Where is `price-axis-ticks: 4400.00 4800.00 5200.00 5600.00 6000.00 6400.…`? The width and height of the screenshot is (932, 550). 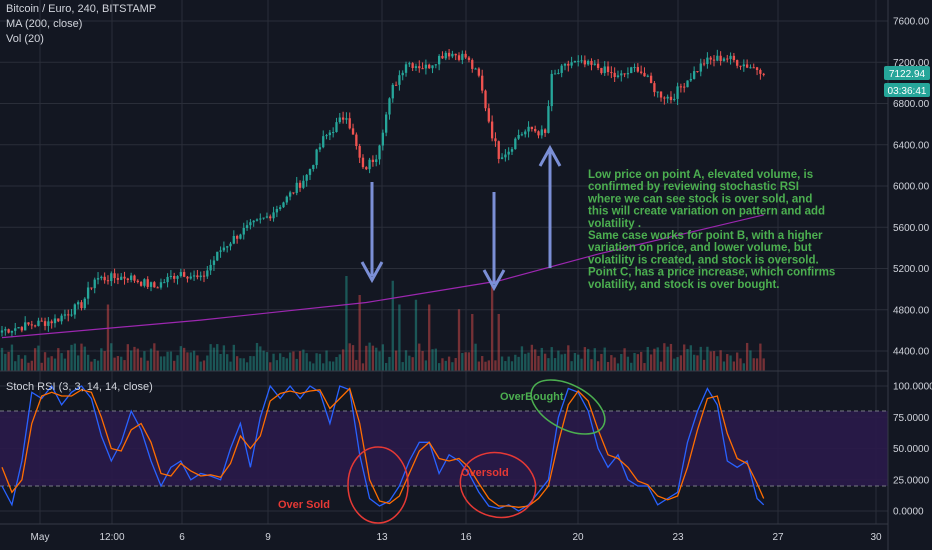 price-axis-ticks: 4400.00 4800.00 5200.00 5600.00 6000.00 6400.… is located at coordinates (911, 187).